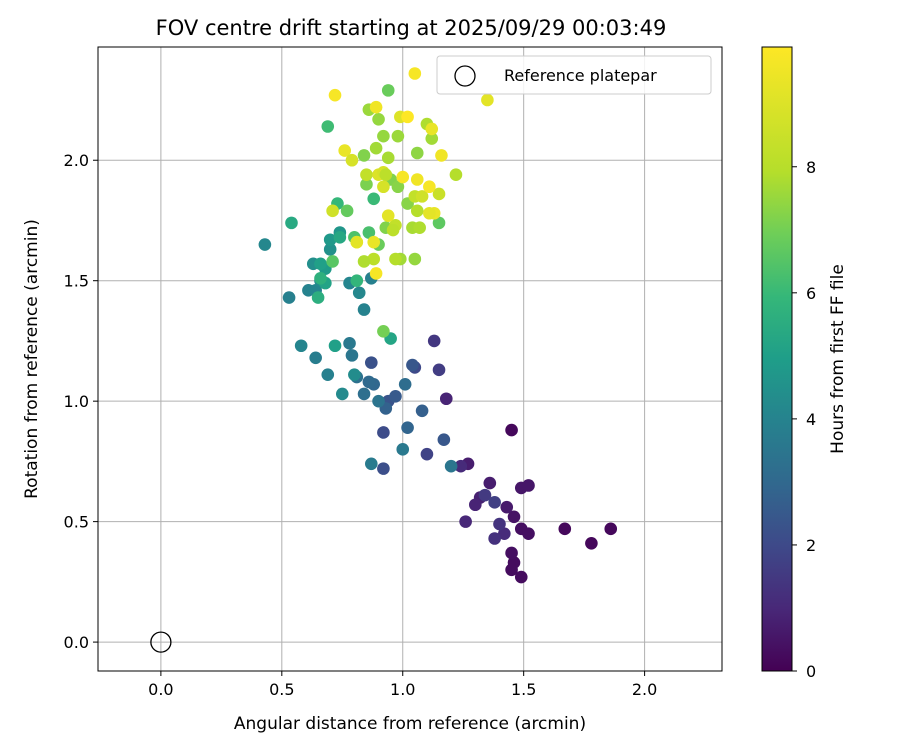  I want to click on legend-box, so click(574, 75).